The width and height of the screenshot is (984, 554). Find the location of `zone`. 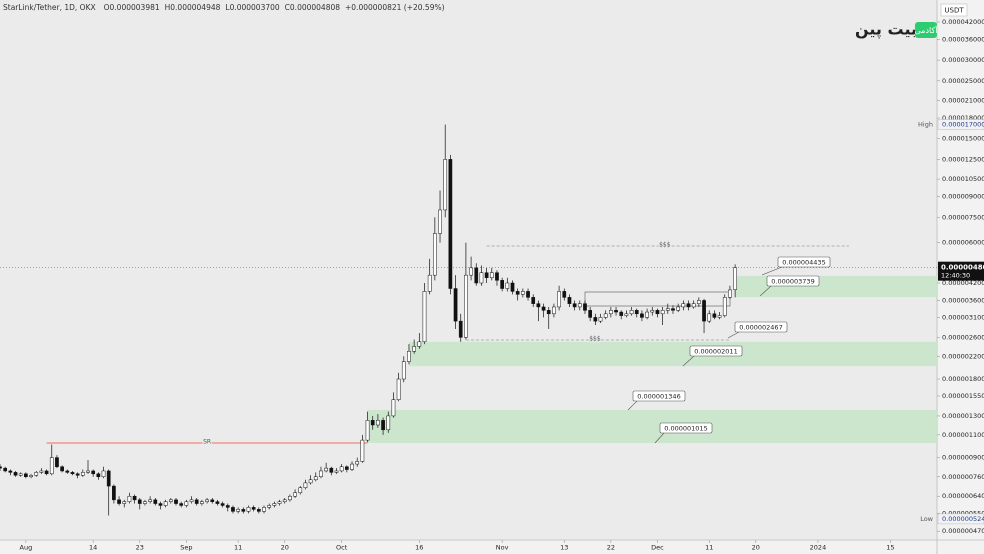

zone is located at coordinates (672, 354).